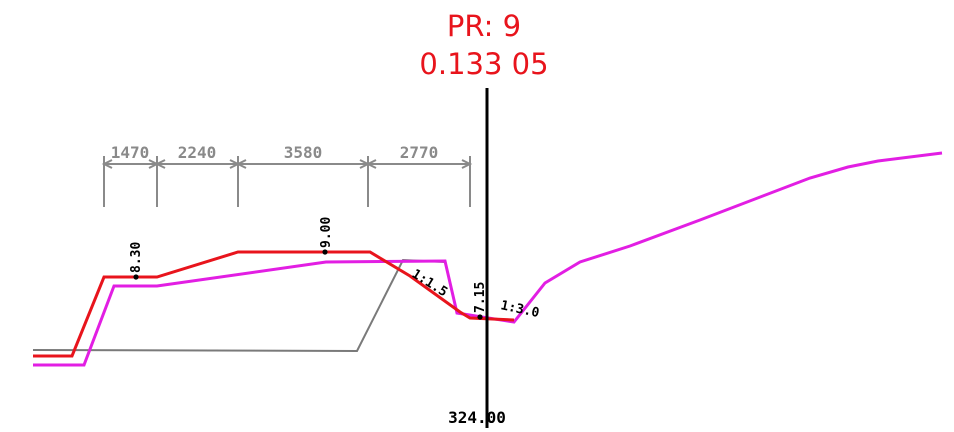  I want to click on elevation-point-crest, so click(325, 252).